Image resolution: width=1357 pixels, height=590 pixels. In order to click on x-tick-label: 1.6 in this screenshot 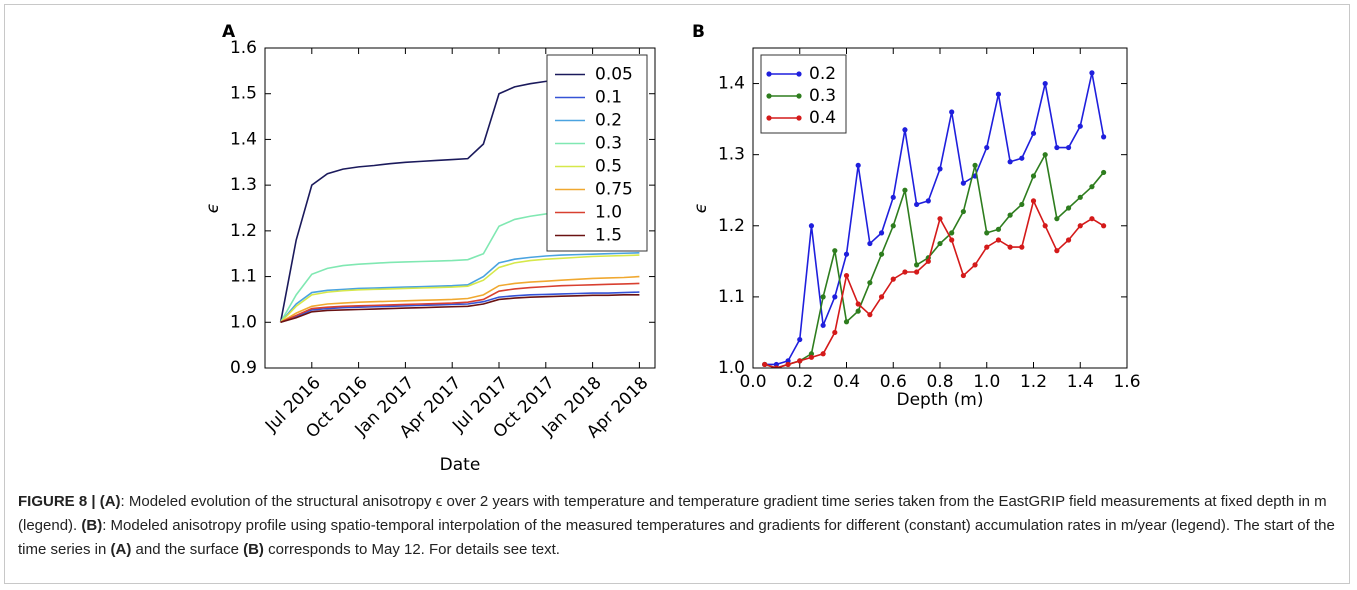, I will do `click(1126, 382)`.